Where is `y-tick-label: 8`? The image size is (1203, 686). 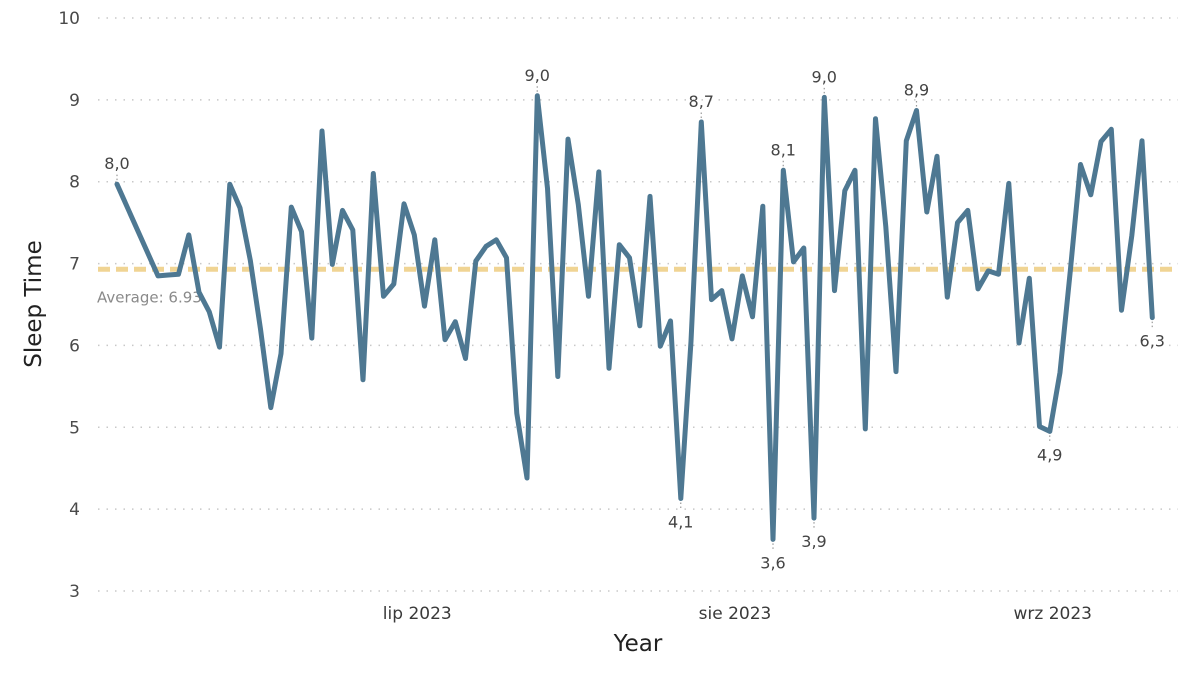
y-tick-label: 8 is located at coordinates (74, 183).